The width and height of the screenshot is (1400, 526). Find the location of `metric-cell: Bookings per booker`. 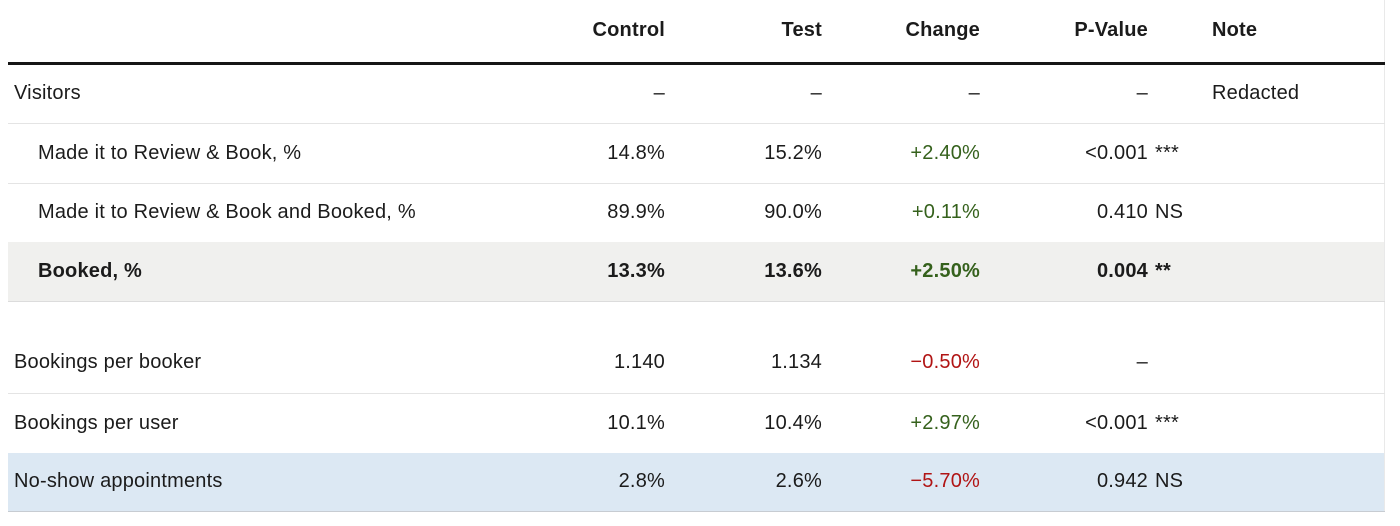

metric-cell: Bookings per booker is located at coordinates (108, 362).